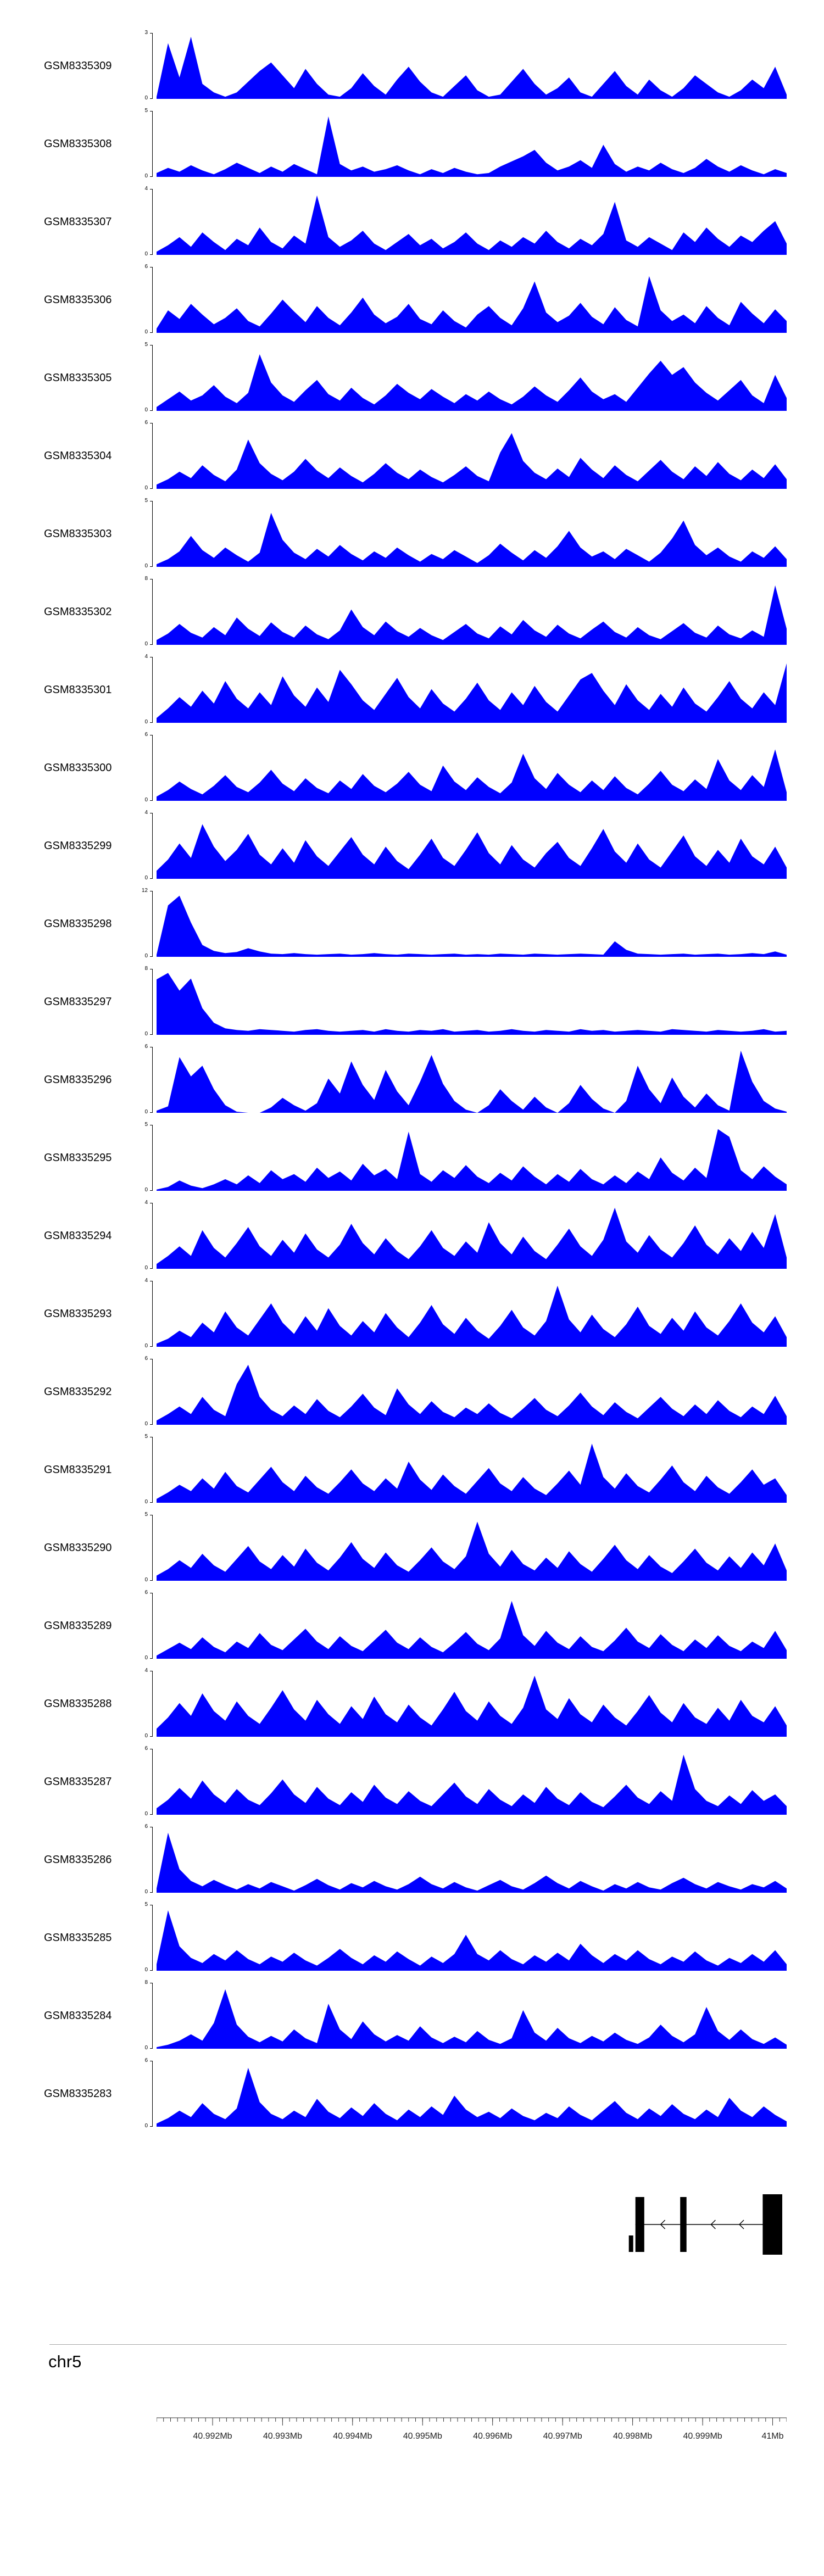  I want to click on y-max-label: 4, so click(146, 1671).